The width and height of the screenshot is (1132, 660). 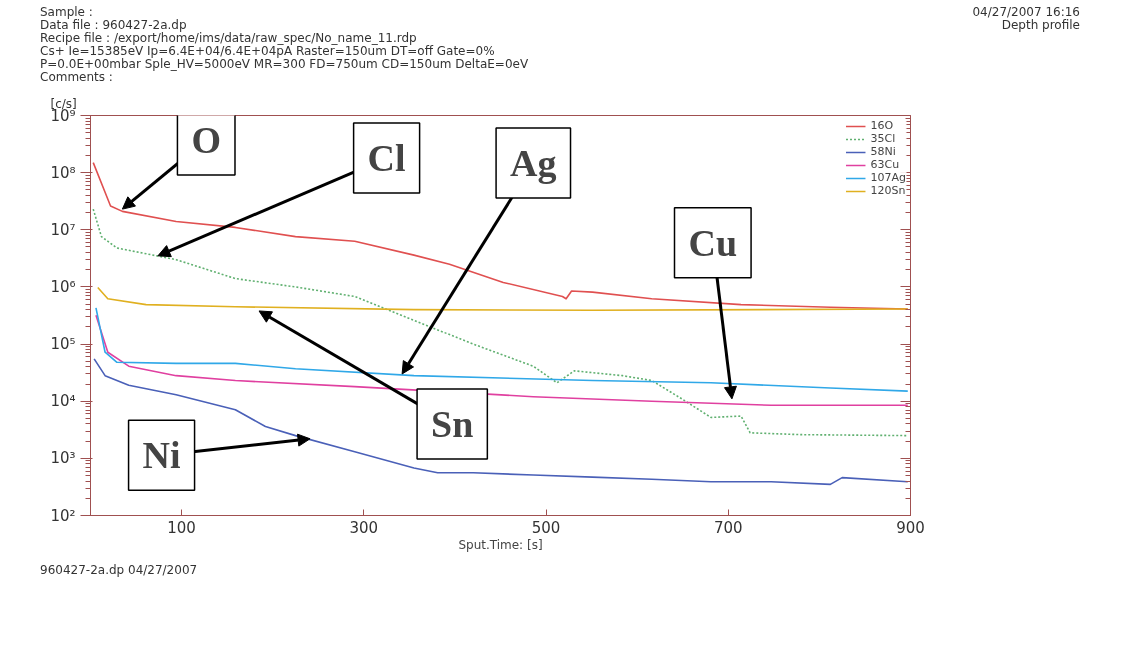 I want to click on text: Comments :, so click(x=77, y=77).